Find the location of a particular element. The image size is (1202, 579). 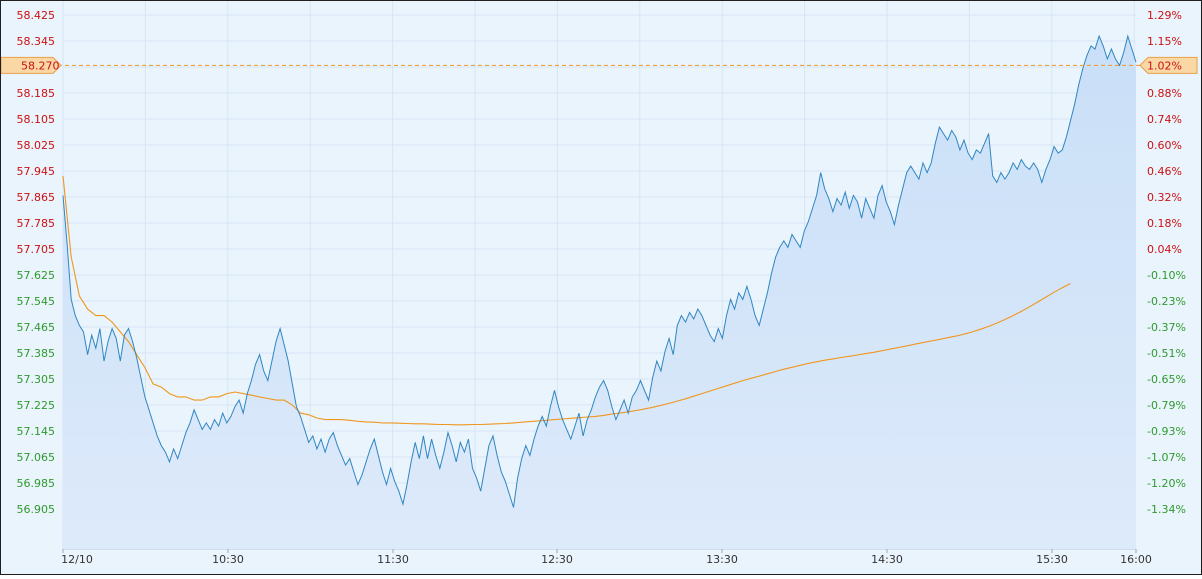

last-pct-right-label: 1.02% is located at coordinates (1164, 65).